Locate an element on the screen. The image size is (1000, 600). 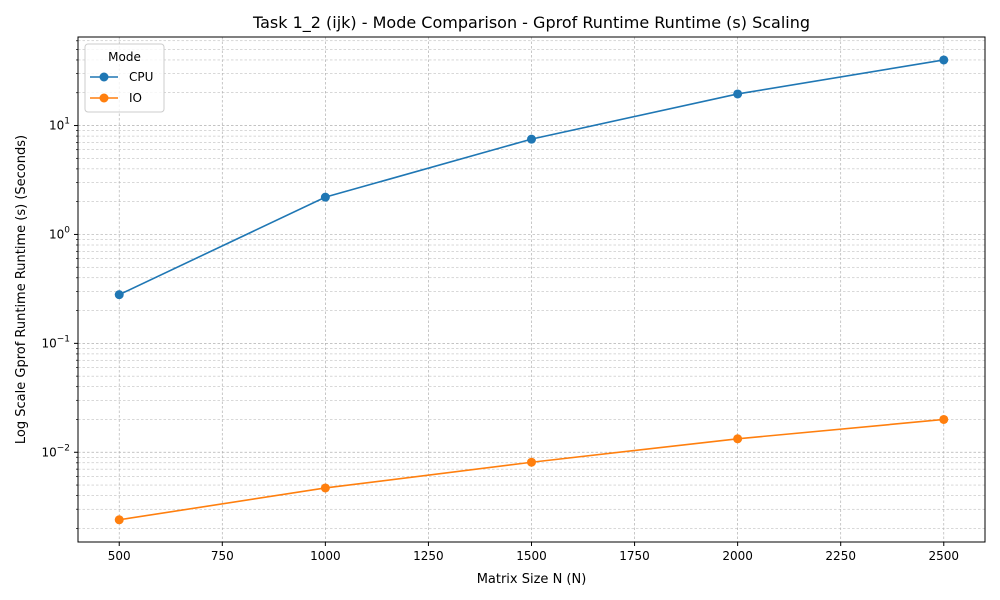
x-tick-label: 1750 is located at coordinates (634, 556).